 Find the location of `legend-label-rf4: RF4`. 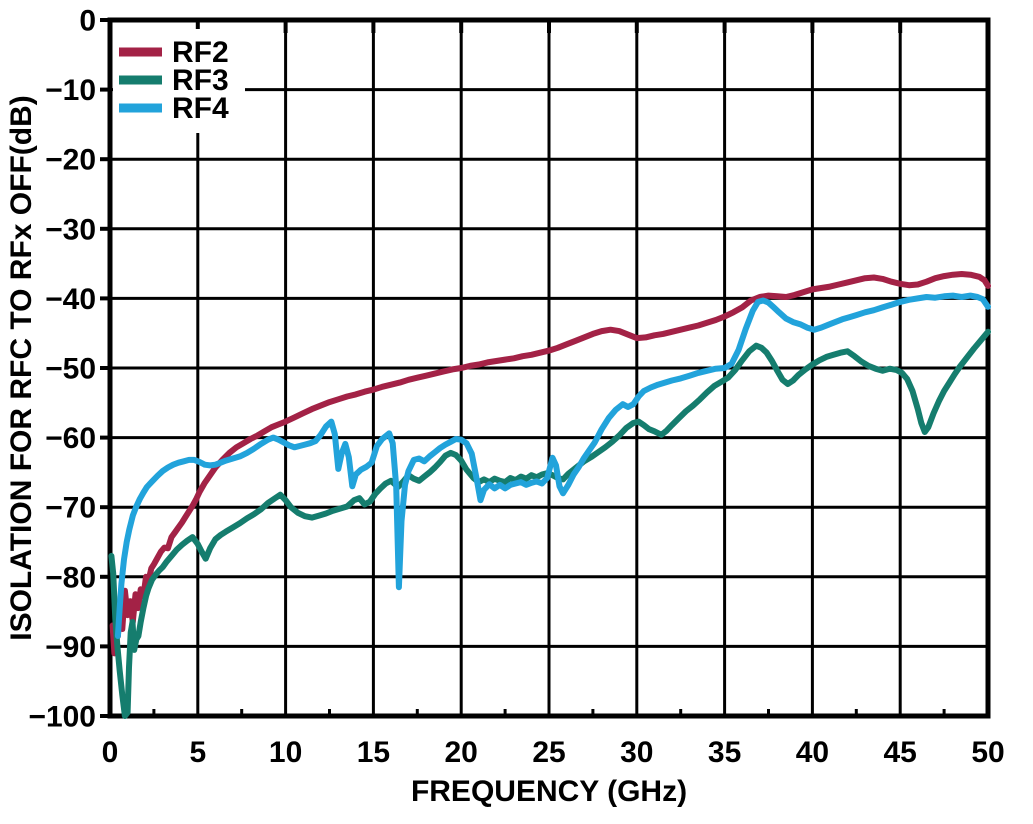

legend-label-rf4: RF4 is located at coordinates (200, 108).